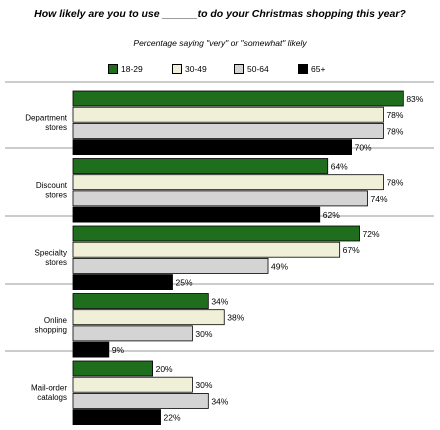 This screenshot has height=430, width=440. What do you see at coordinates (200, 166) in the screenshot?
I see `bar-18-29-discount` at bounding box center [200, 166].